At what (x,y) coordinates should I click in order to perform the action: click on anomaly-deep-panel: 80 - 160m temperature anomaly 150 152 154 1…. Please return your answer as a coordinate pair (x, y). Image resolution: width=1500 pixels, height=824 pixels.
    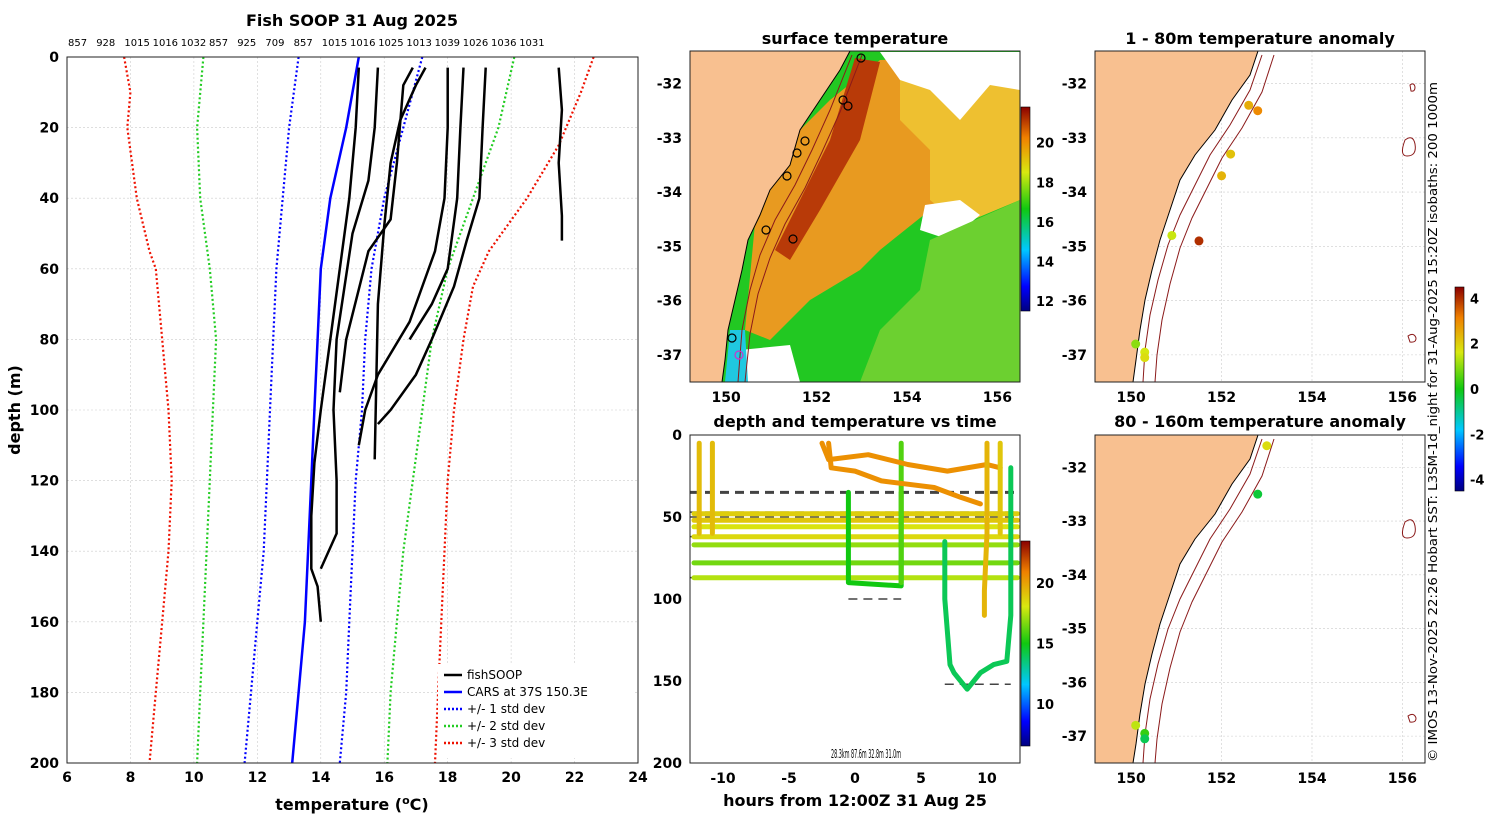
    Looking at the image, I should click on (1244, 599).